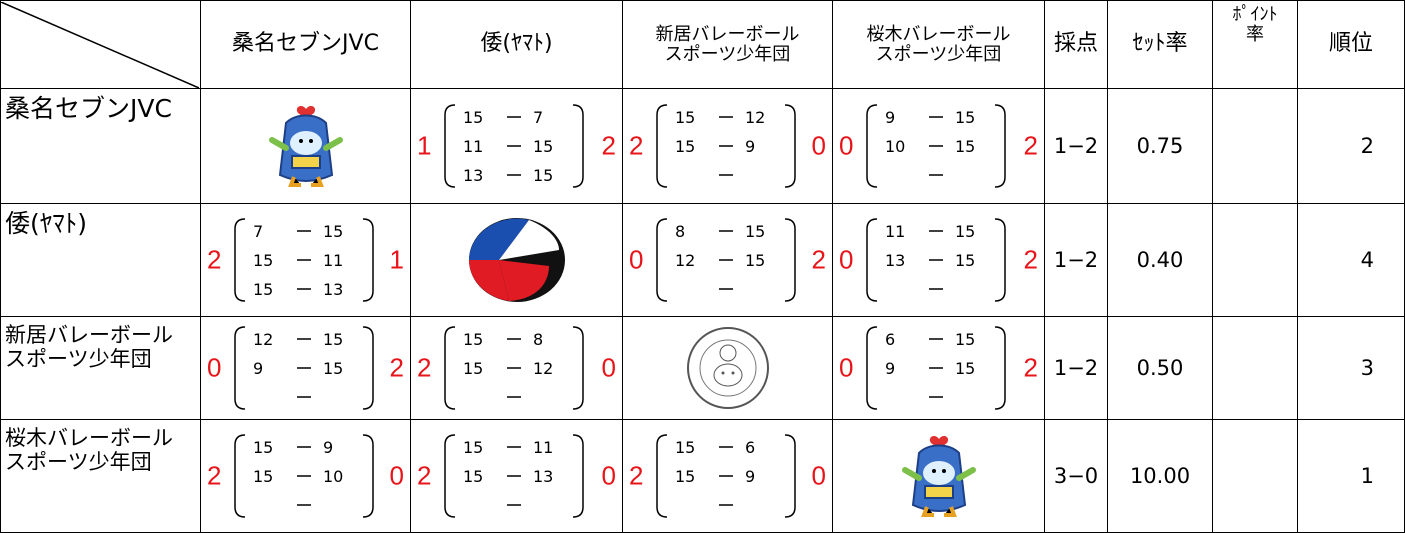 The image size is (1405, 533). What do you see at coordinates (1255, 44) in the screenshot?
I see `point-rate-header: ﾎﾟｲﾝﾄ率` at bounding box center [1255, 44].